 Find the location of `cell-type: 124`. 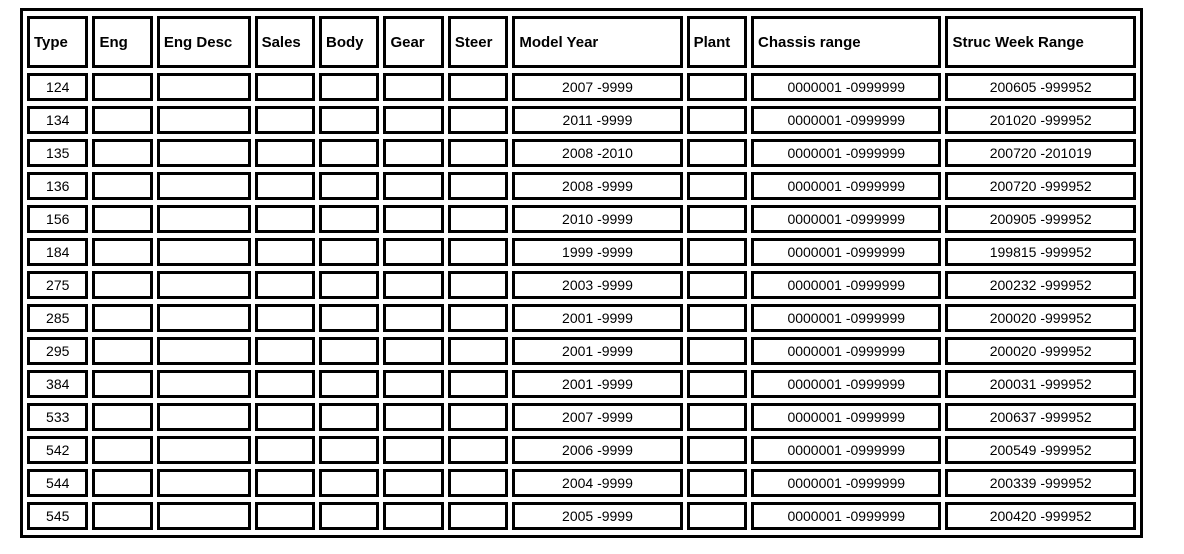

cell-type: 124 is located at coordinates (58, 87).